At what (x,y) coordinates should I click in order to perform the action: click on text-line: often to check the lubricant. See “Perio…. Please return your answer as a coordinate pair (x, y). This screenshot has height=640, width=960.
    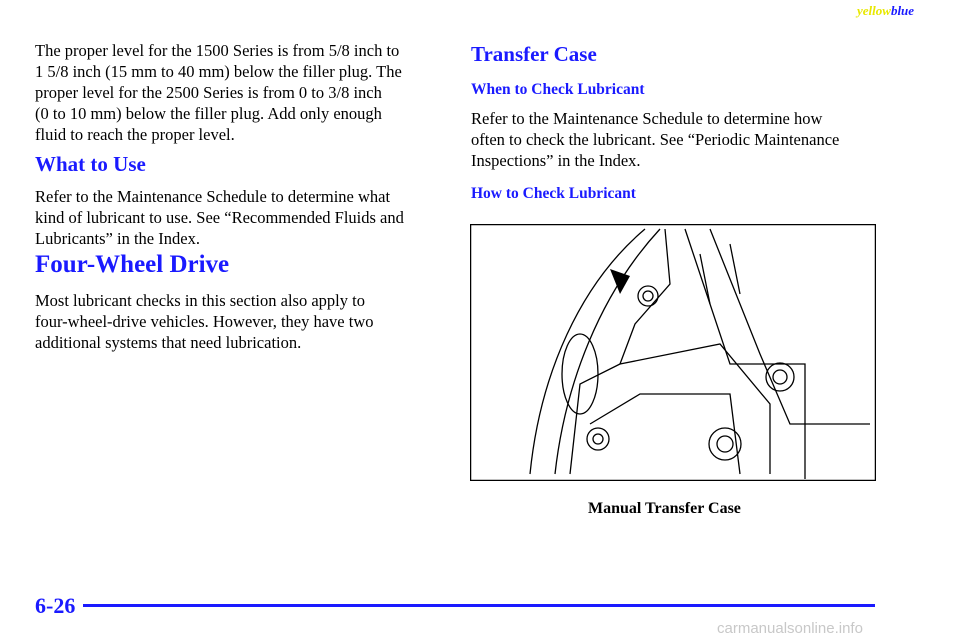
    Looking at the image, I should click on (655, 139).